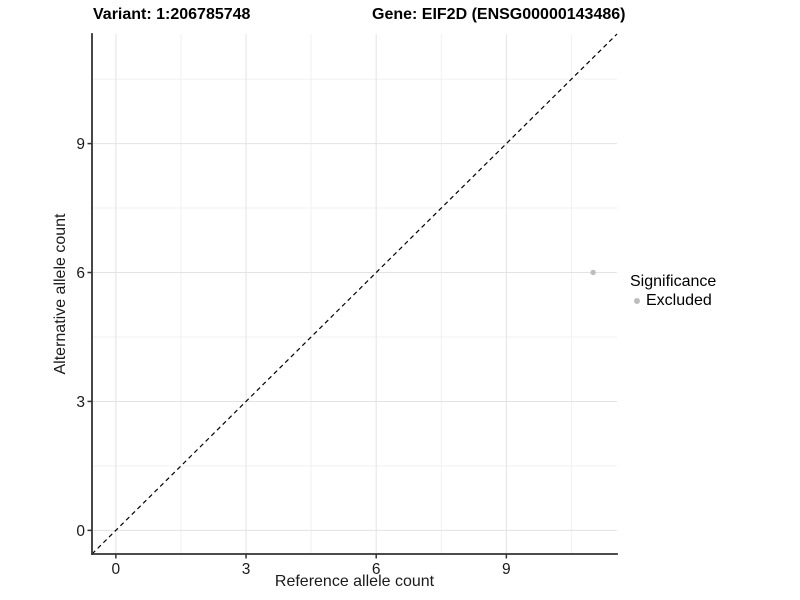 This screenshot has height=600, width=800. Describe the element at coordinates (593, 272) in the screenshot. I see `data-point` at that location.